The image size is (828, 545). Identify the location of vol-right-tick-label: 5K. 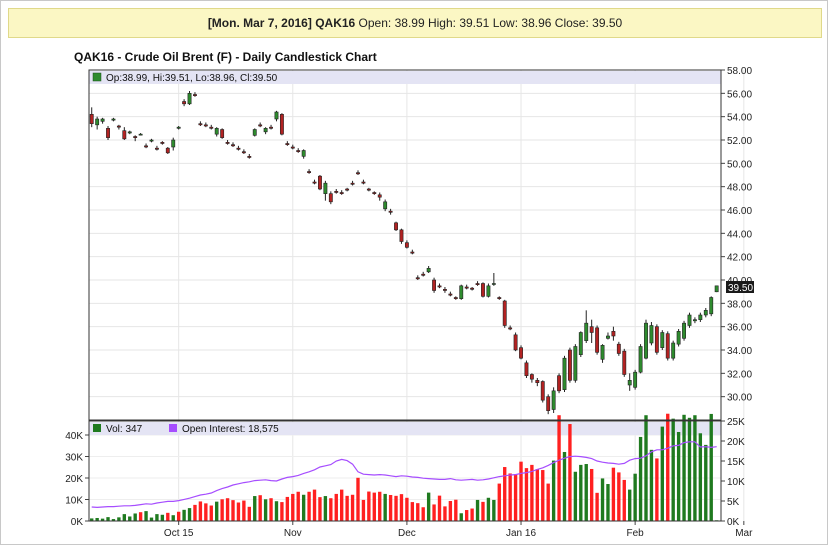
(733, 502).